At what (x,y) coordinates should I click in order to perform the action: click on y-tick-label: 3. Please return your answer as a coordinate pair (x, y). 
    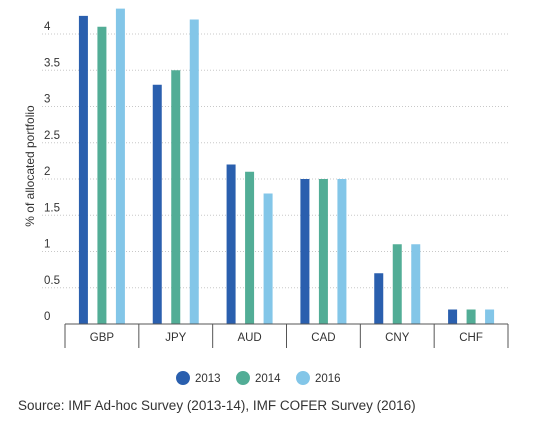
    Looking at the image, I should click on (47, 100).